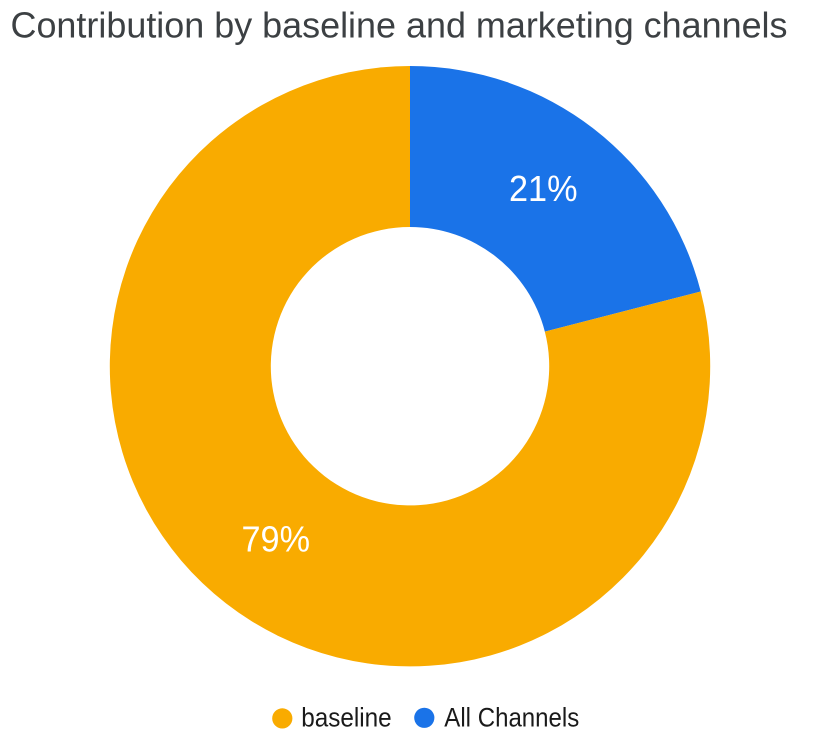 The width and height of the screenshot is (820, 745). I want to click on svg-text: All Channels, so click(511, 717).